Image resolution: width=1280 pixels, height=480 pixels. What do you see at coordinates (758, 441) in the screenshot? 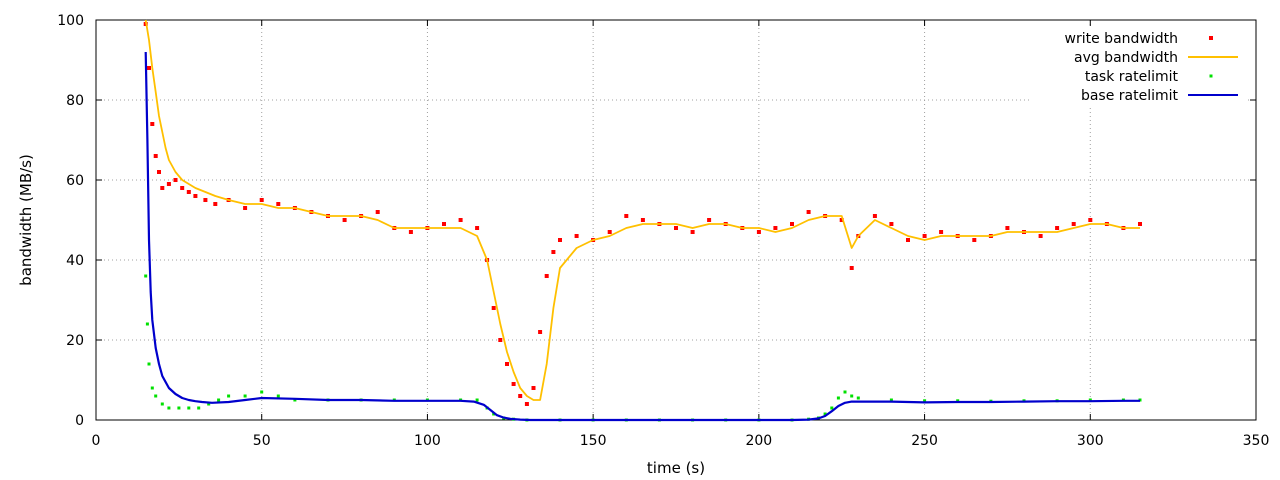
I see `x-tick-label: 200` at bounding box center [758, 441].